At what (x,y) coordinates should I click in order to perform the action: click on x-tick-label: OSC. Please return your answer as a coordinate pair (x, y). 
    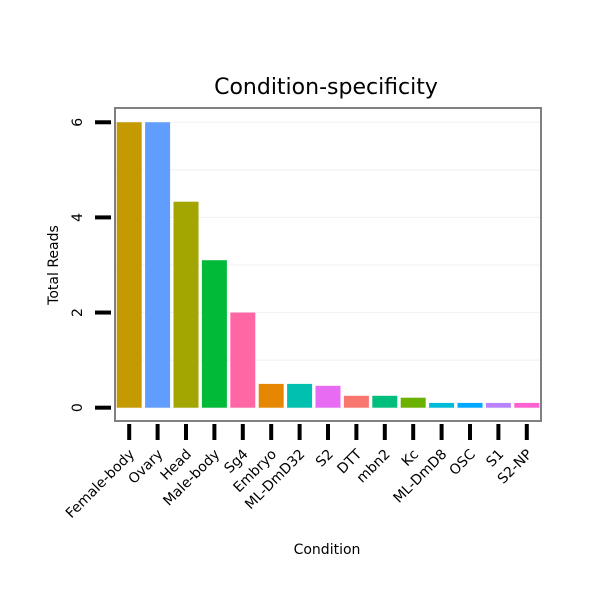
    Looking at the image, I should click on (463, 462).